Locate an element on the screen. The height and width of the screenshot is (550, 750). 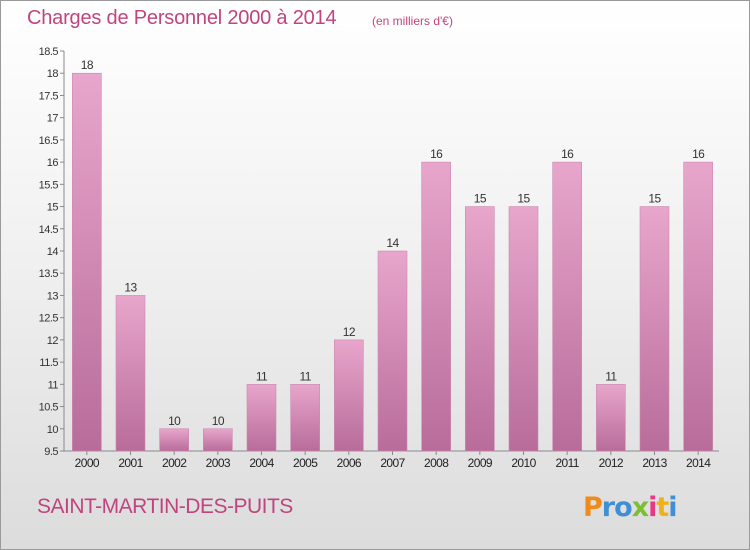
bar-2008 is located at coordinates (436, 306).